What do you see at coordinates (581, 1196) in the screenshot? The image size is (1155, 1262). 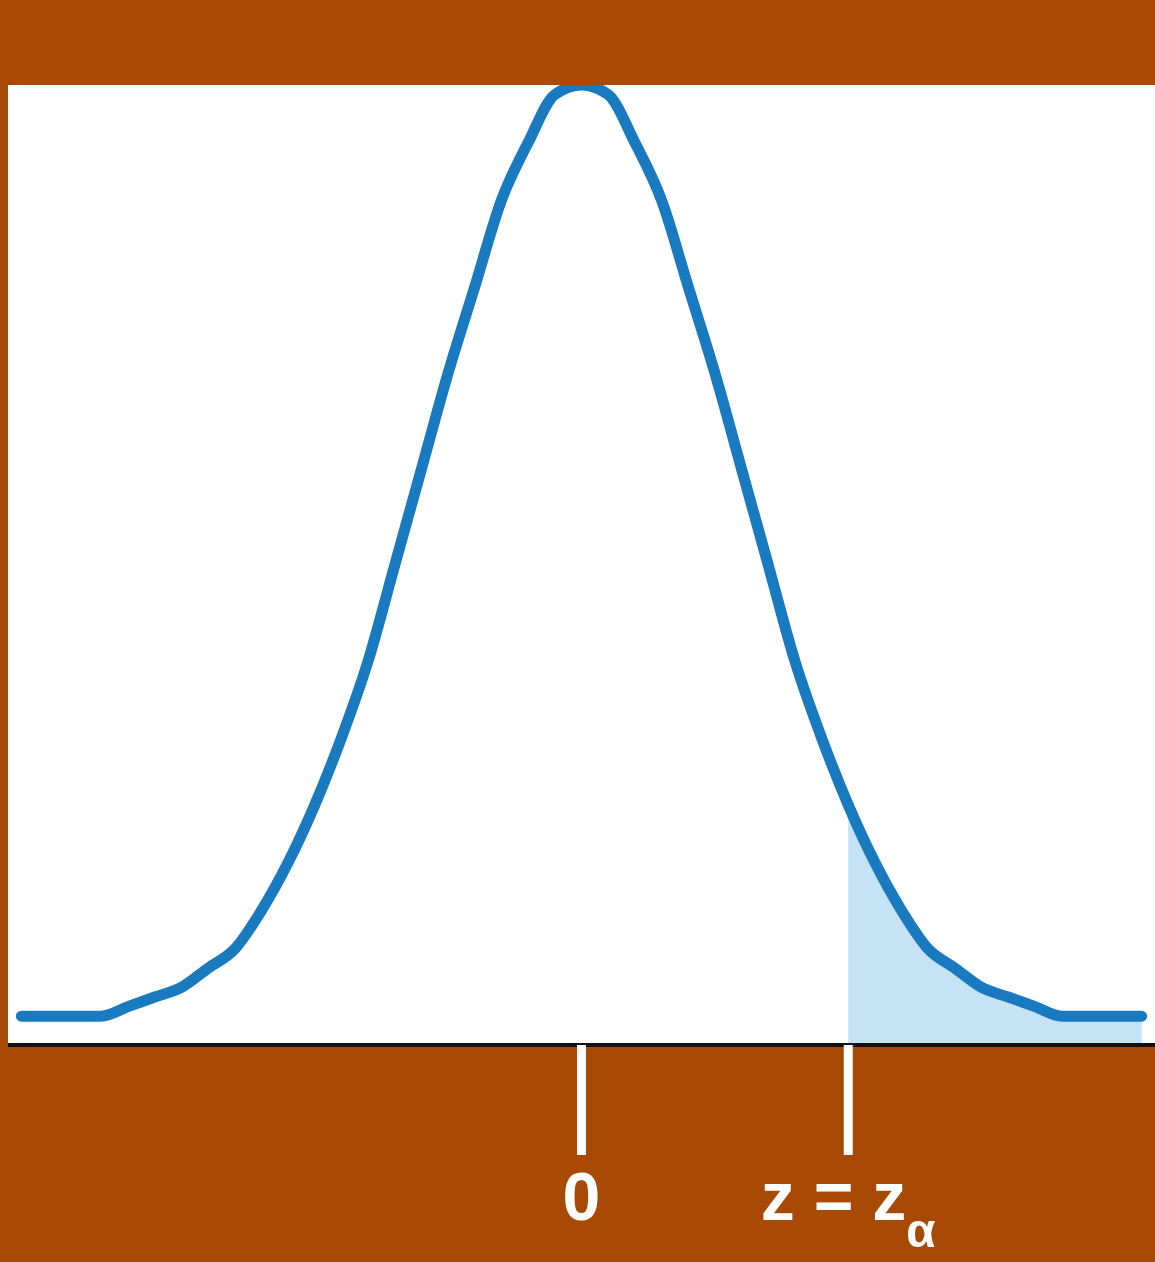 I see `x-tick-label: 0` at bounding box center [581, 1196].